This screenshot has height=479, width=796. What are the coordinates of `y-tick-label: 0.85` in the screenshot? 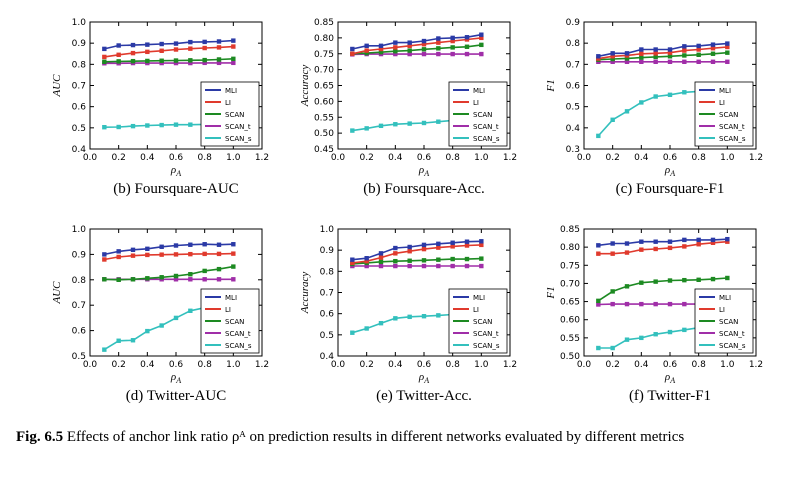 It's located at (570, 230).